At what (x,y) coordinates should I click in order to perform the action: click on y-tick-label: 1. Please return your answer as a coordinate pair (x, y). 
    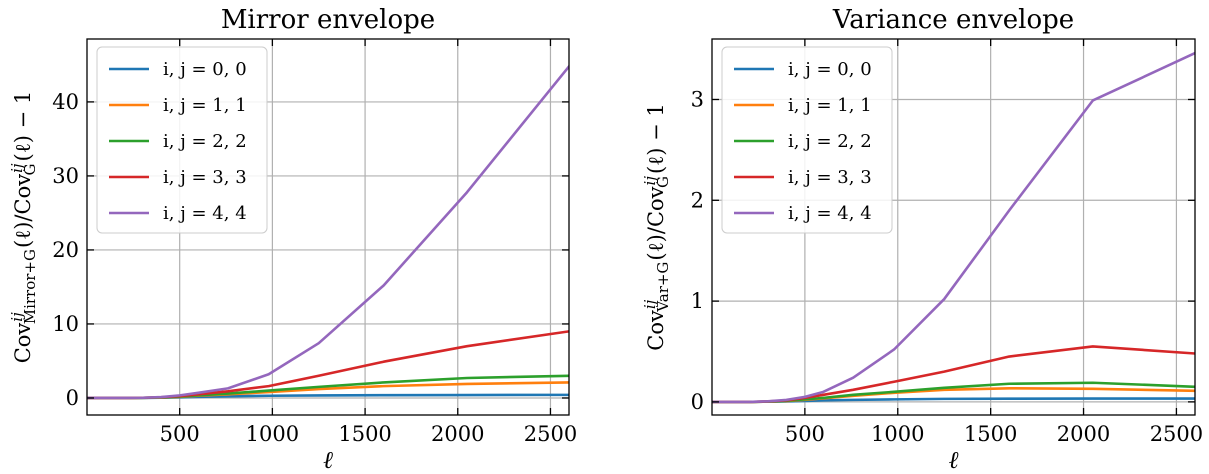
    Looking at the image, I should click on (697, 301).